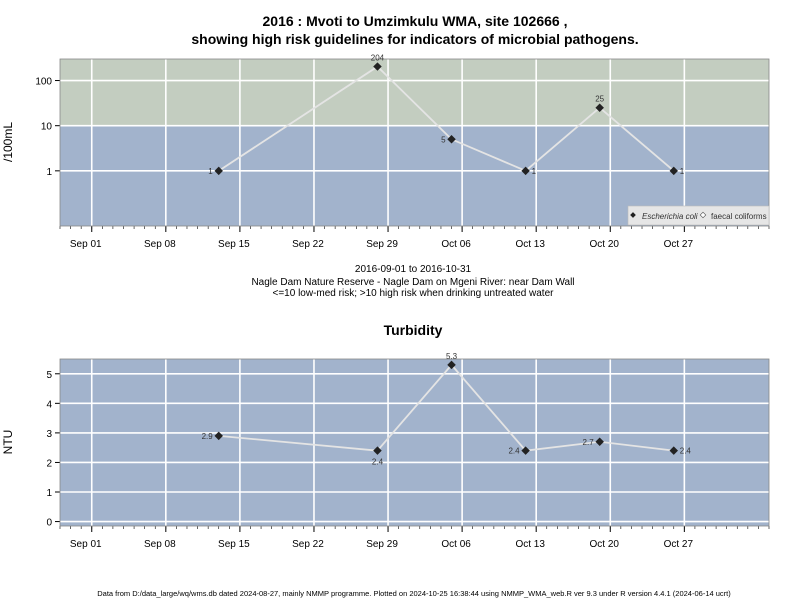  What do you see at coordinates (234, 244) in the screenshot?
I see `chart1-xtick-label: Sep 15` at bounding box center [234, 244].